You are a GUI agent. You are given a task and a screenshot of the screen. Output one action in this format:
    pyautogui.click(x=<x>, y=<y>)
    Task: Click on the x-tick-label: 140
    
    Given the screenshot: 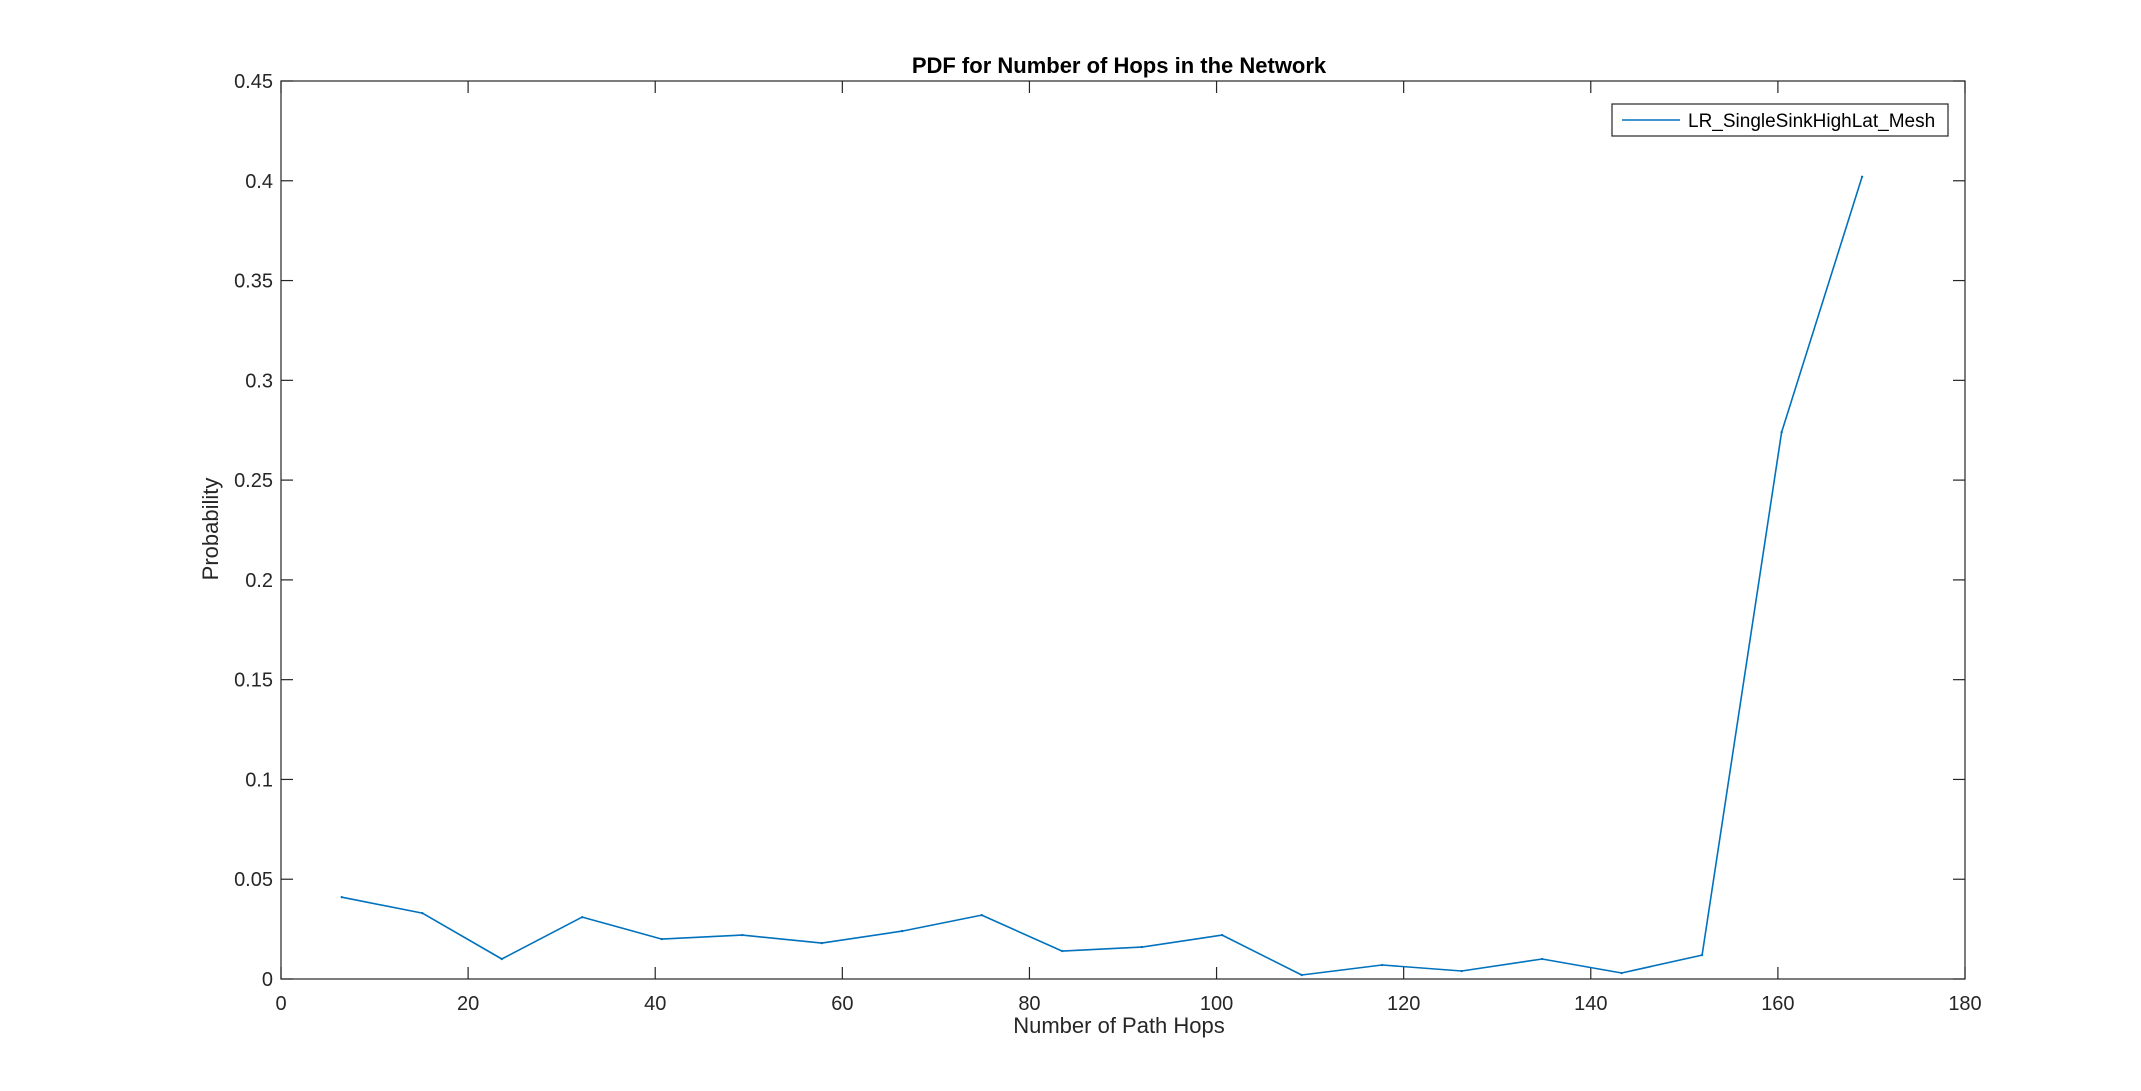 What is the action you would take?
    pyautogui.click(x=1590, y=1004)
    